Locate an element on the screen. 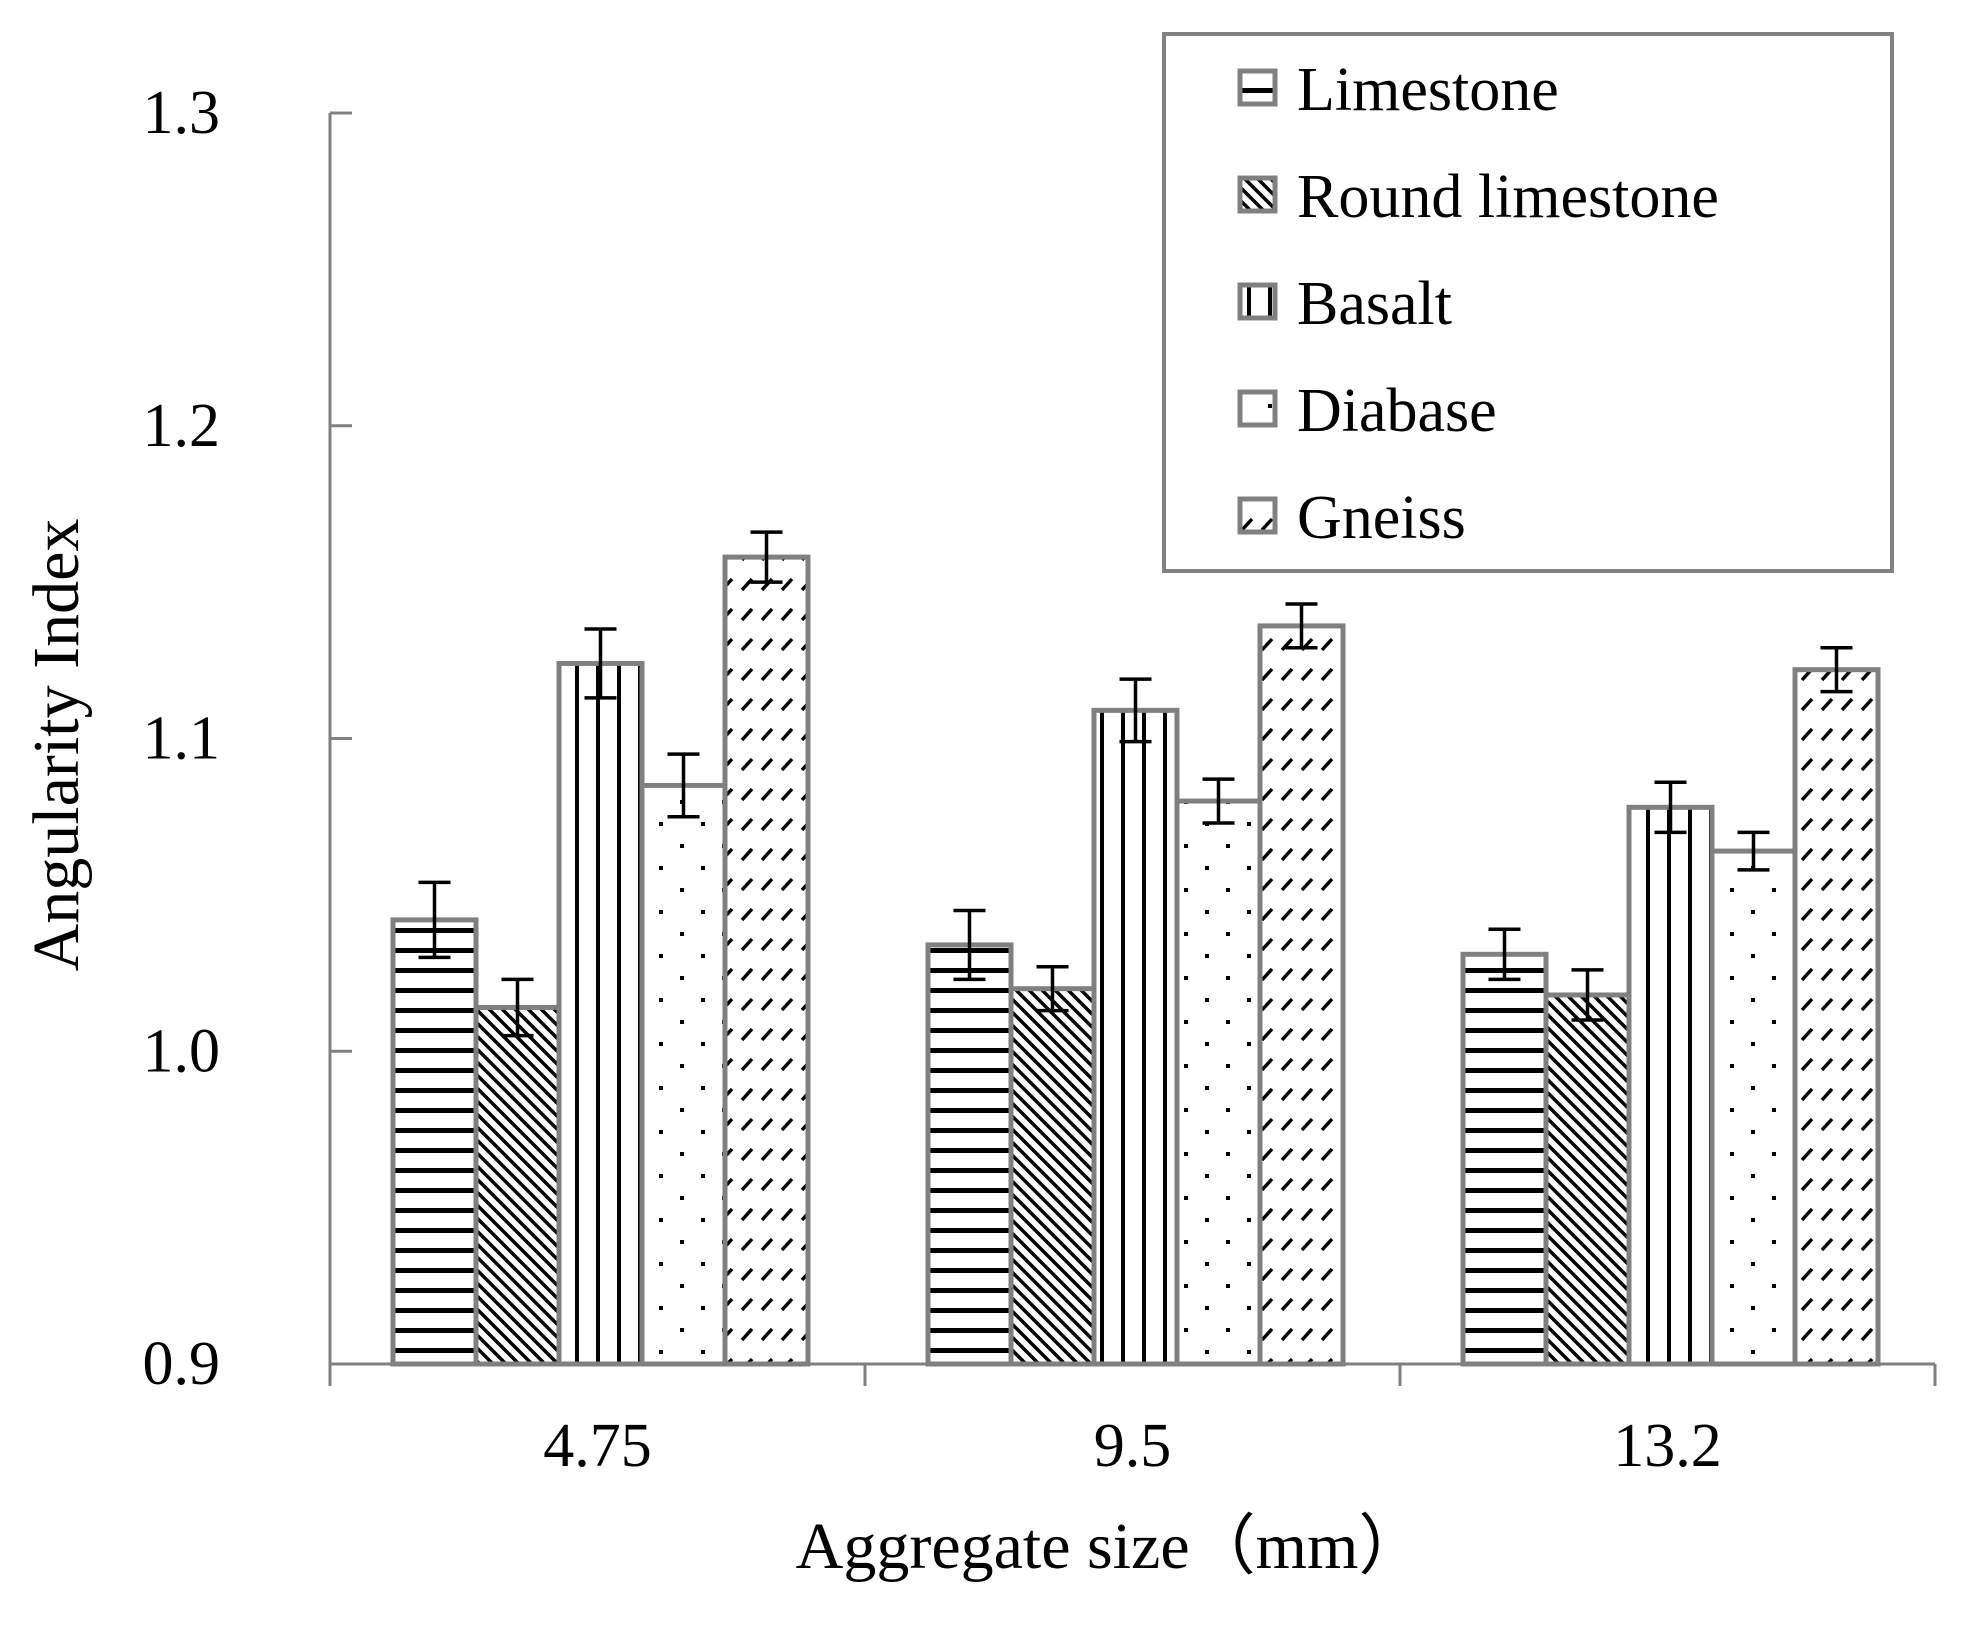 The image size is (1971, 1629). bar-diabase-13.2 is located at coordinates (1753, 1107).